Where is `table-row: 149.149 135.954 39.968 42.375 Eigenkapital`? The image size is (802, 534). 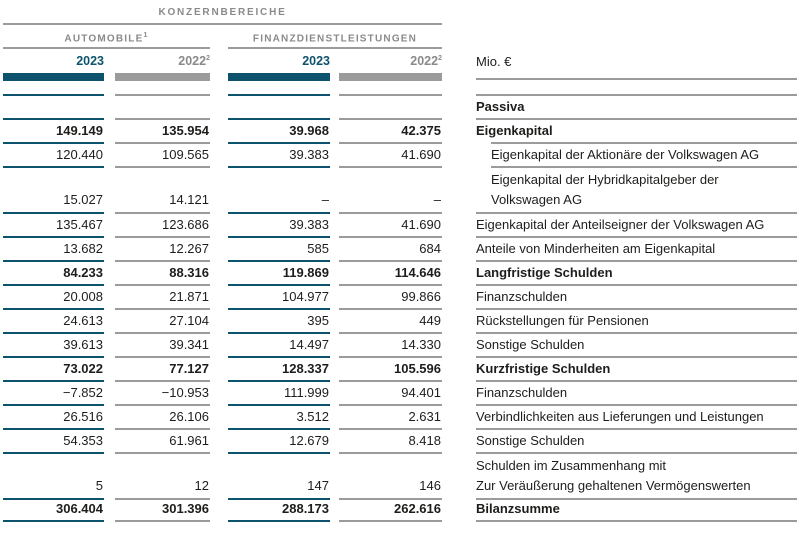
table-row: 149.149 135.954 39.968 42.375 Eigenkapital is located at coordinates (400, 130).